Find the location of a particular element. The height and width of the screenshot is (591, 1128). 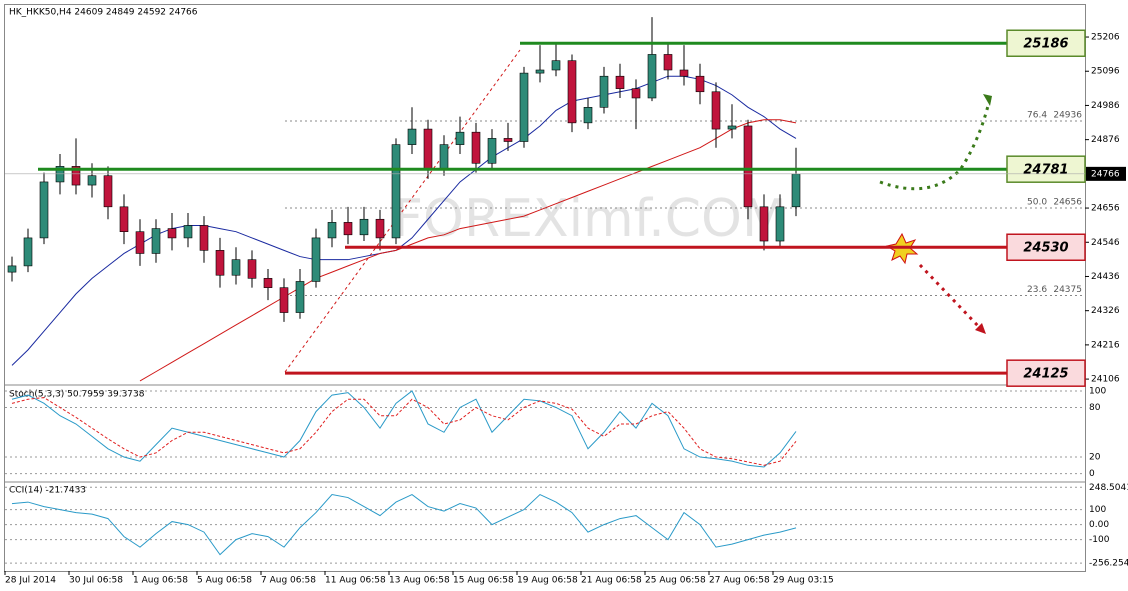

y-tick-label: 24106 is located at coordinates (1105, 380).